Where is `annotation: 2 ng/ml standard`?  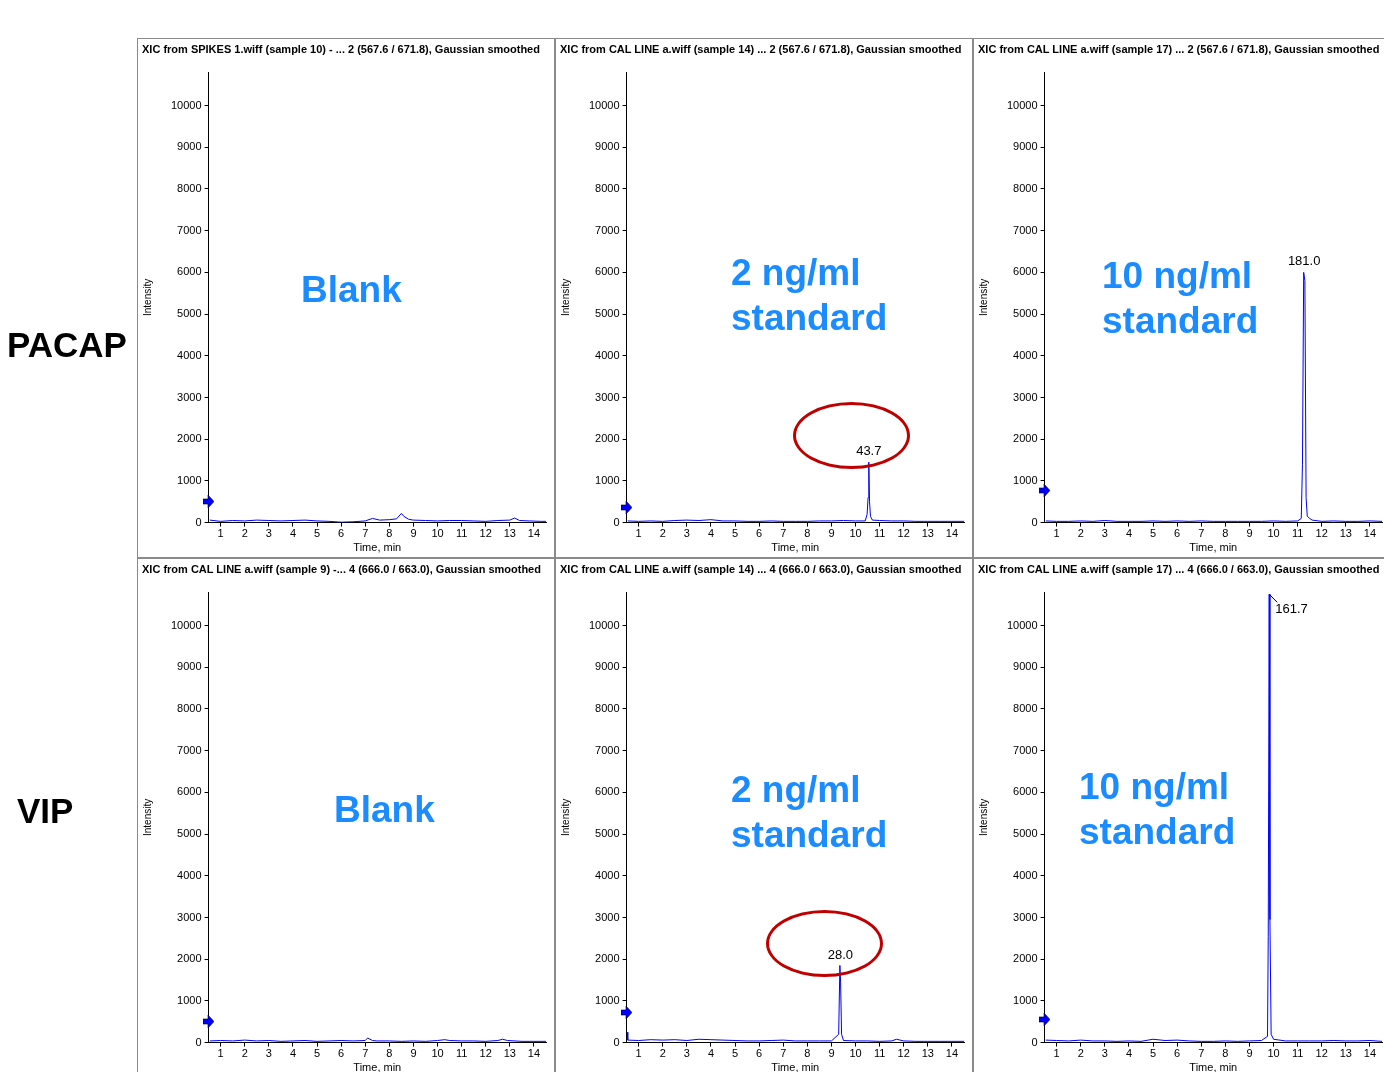
annotation: 2 ng/ml standard is located at coordinates (810, 812).